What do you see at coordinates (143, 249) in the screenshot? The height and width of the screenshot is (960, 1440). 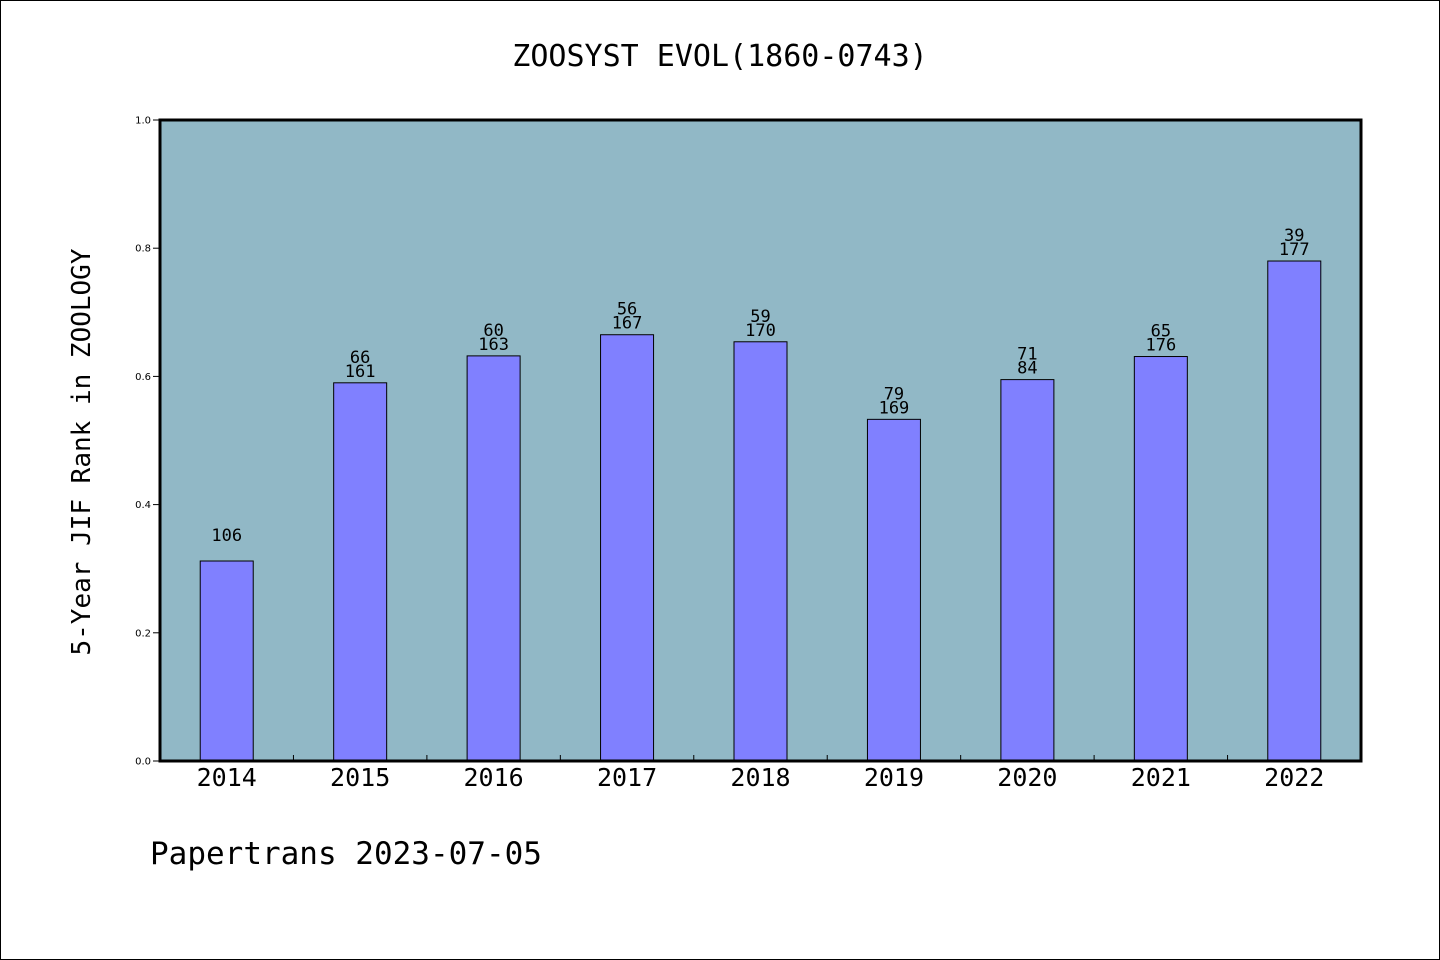 I see `y-tick-label-0.8: 0.8` at bounding box center [143, 249].